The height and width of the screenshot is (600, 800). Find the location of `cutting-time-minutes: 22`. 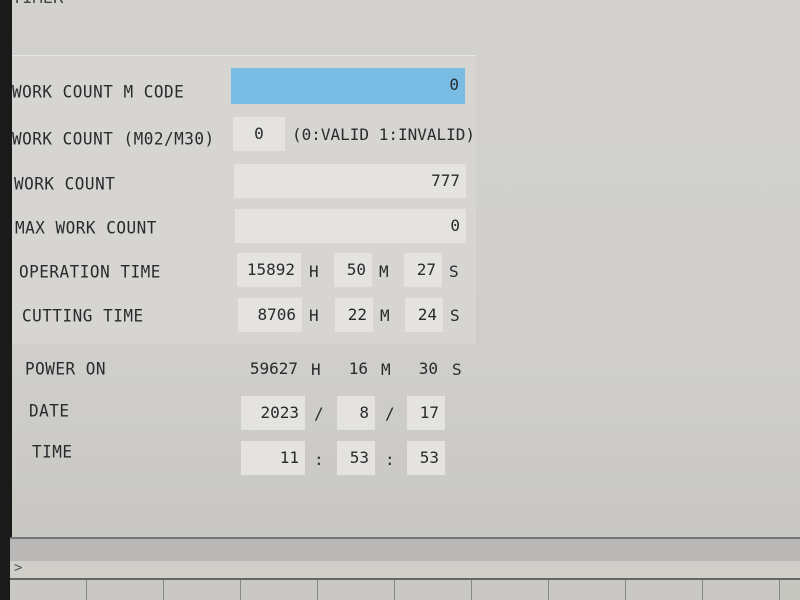

cutting-time-minutes: 22 is located at coordinates (354, 315).